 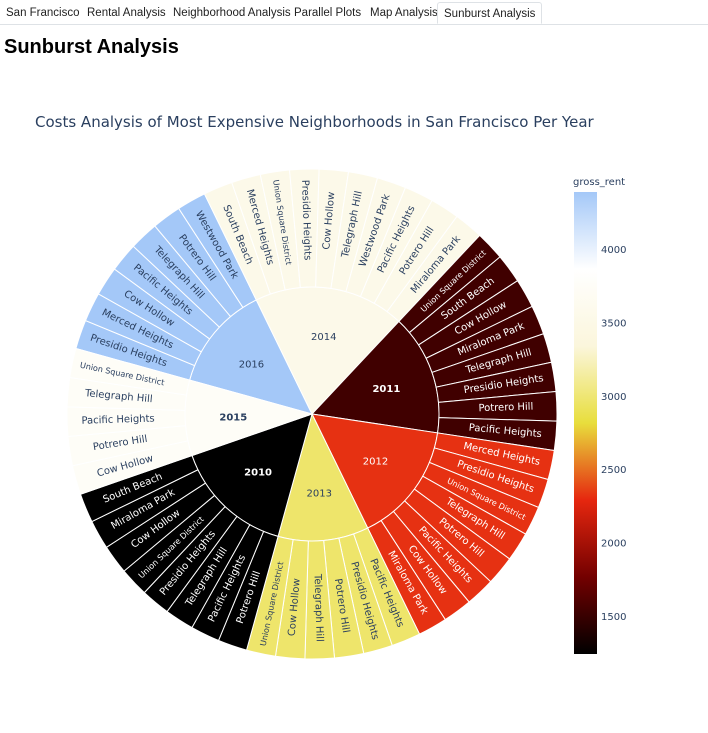 I want to click on tab-sunburst-analysis: Sunburst Analysis, so click(x=490, y=13).